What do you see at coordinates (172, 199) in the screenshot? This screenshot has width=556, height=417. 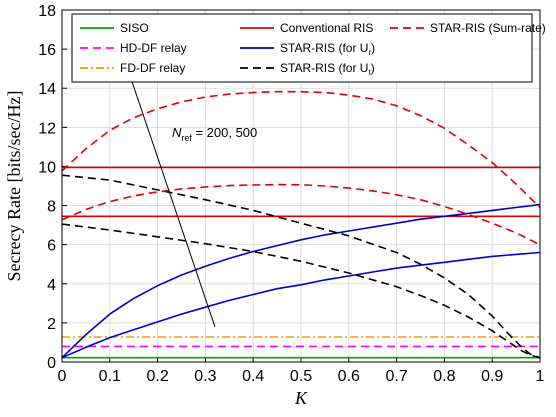 I see `annotation-arrow-shaft` at bounding box center [172, 199].